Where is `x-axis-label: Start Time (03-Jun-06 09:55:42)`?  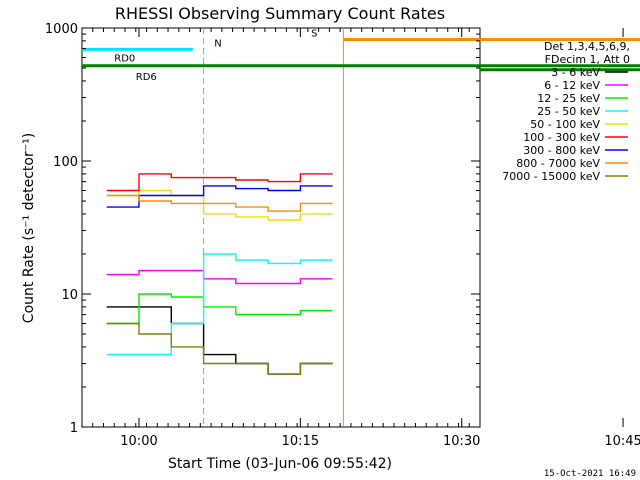
x-axis-label: Start Time (03-Jun-06 09:55:42) is located at coordinates (280, 464).